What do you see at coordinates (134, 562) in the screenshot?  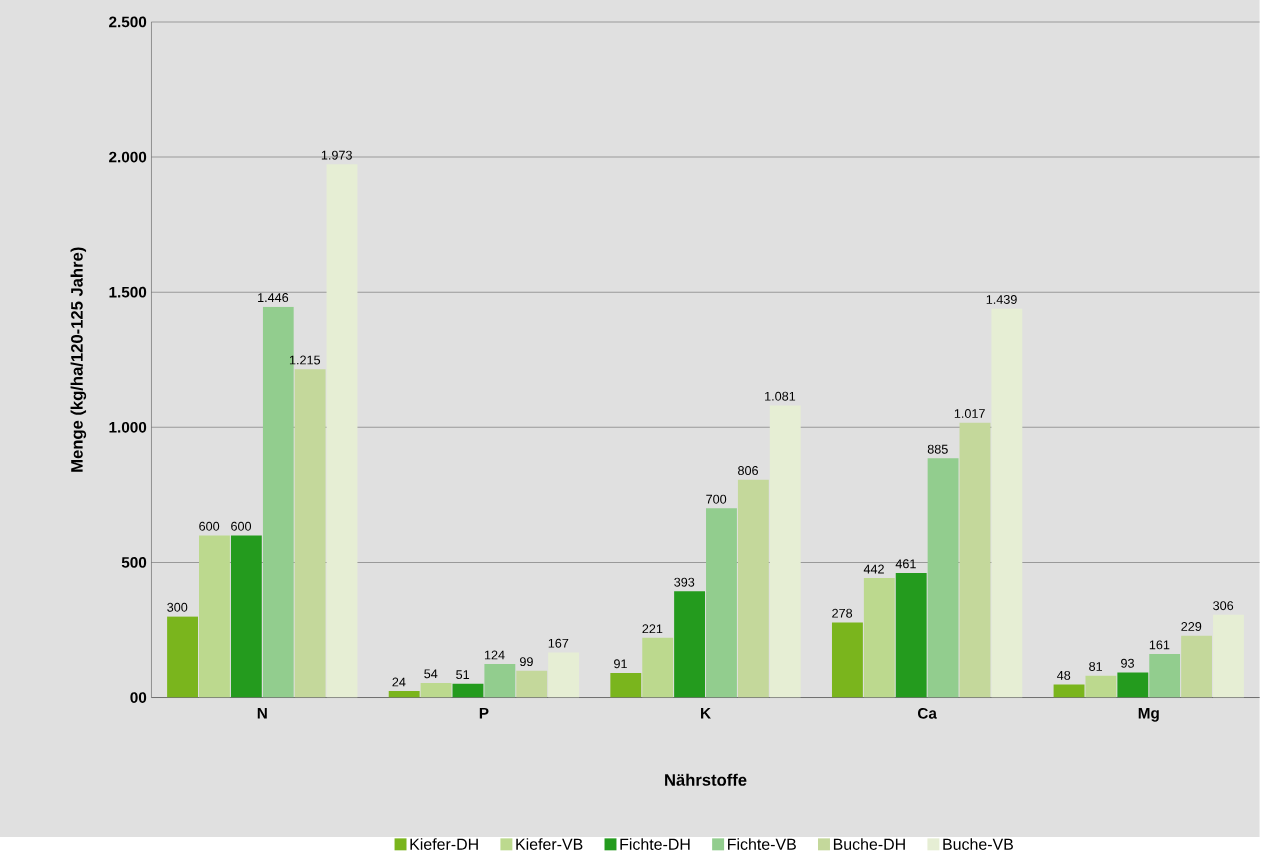 I see `y-tick-label: 500` at bounding box center [134, 562].